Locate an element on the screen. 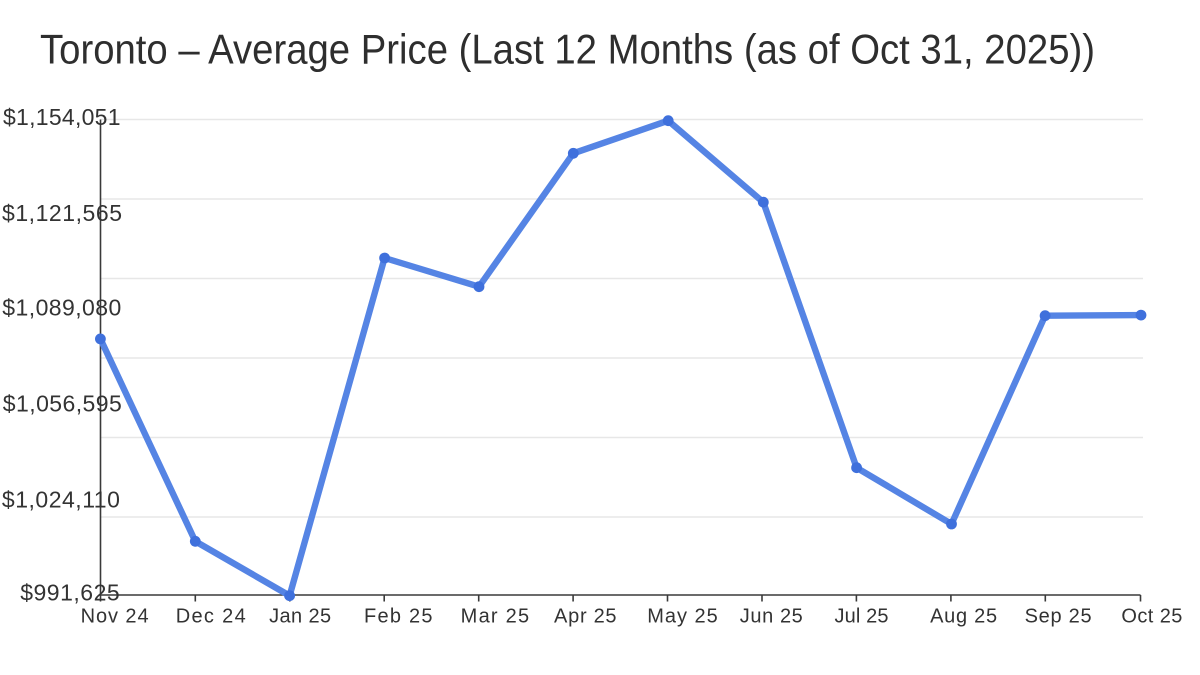  svg-text: Oct 25 is located at coordinates (1151, 617).